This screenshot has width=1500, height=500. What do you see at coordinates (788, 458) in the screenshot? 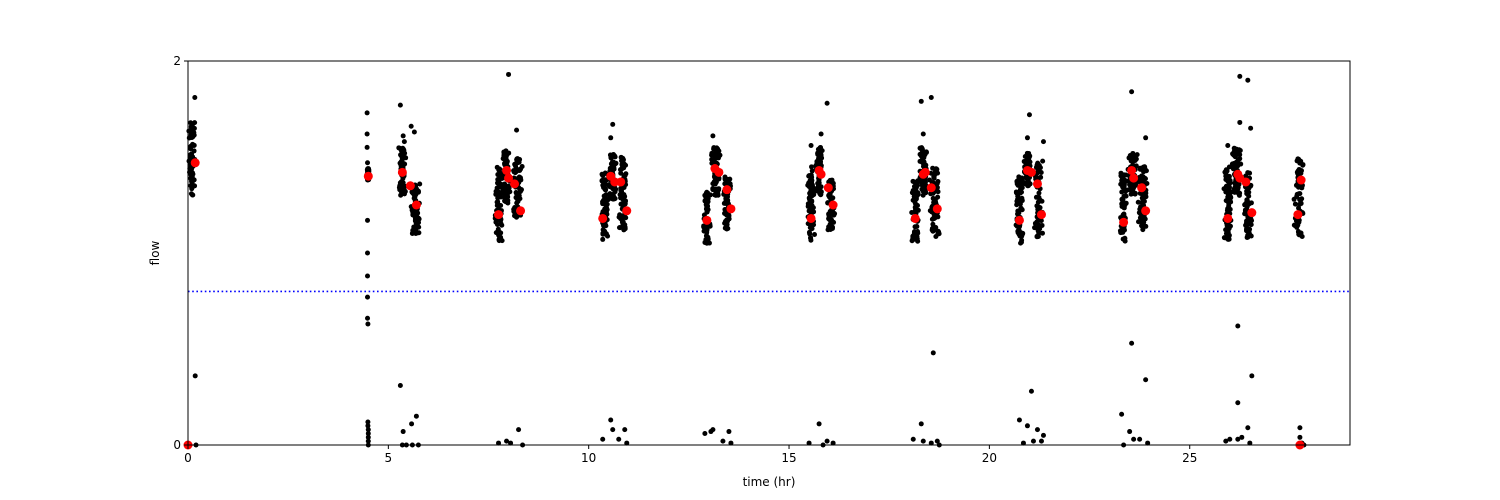
I see `x-tick-label: 15` at bounding box center [788, 458].